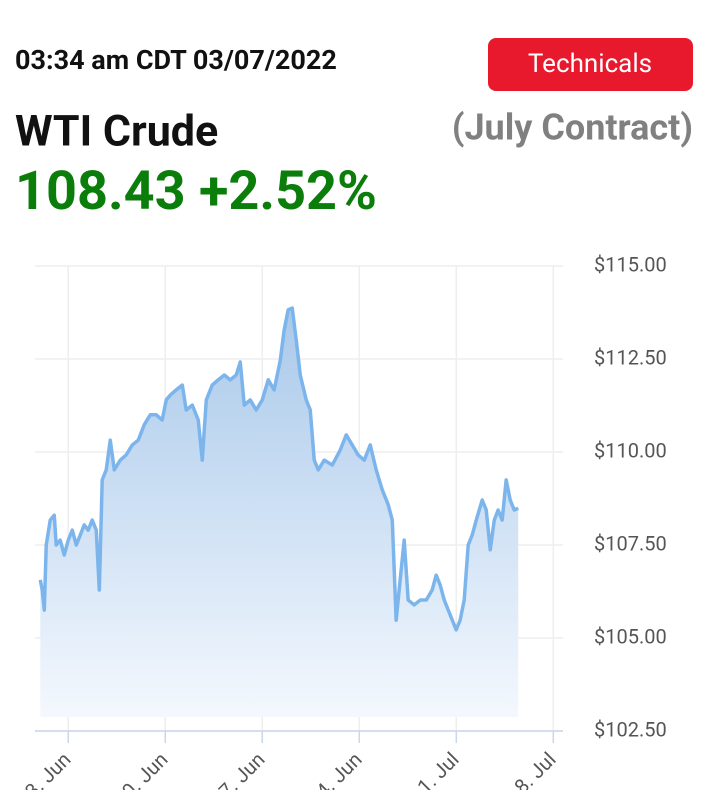 This screenshot has width=714, height=790. What do you see at coordinates (630, 357) in the screenshot?
I see `y-tick-label: $112.50` at bounding box center [630, 357].